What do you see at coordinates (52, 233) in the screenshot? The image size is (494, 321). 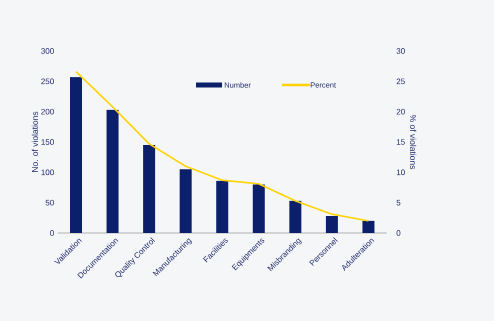 I see `y-tick-label: 0` at bounding box center [52, 233].